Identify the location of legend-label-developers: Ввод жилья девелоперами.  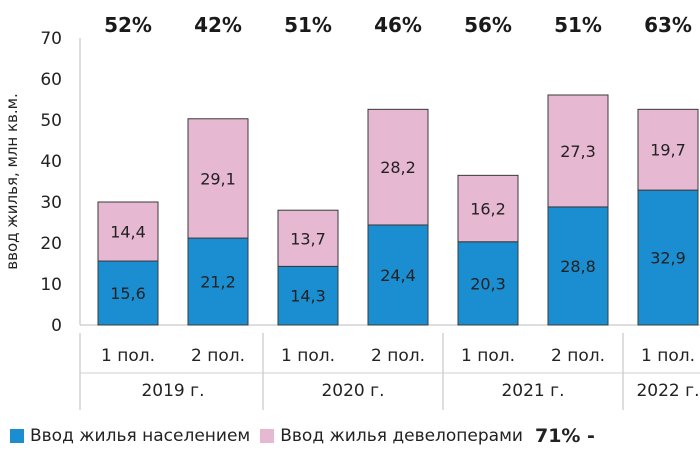
(401, 436).